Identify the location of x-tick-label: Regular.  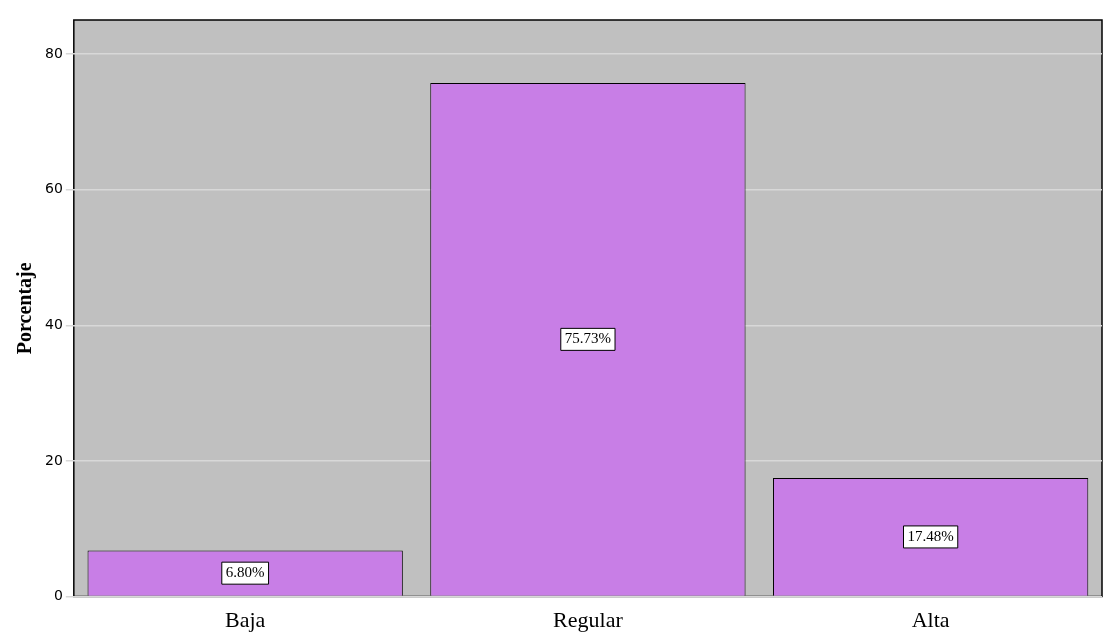
(588, 619).